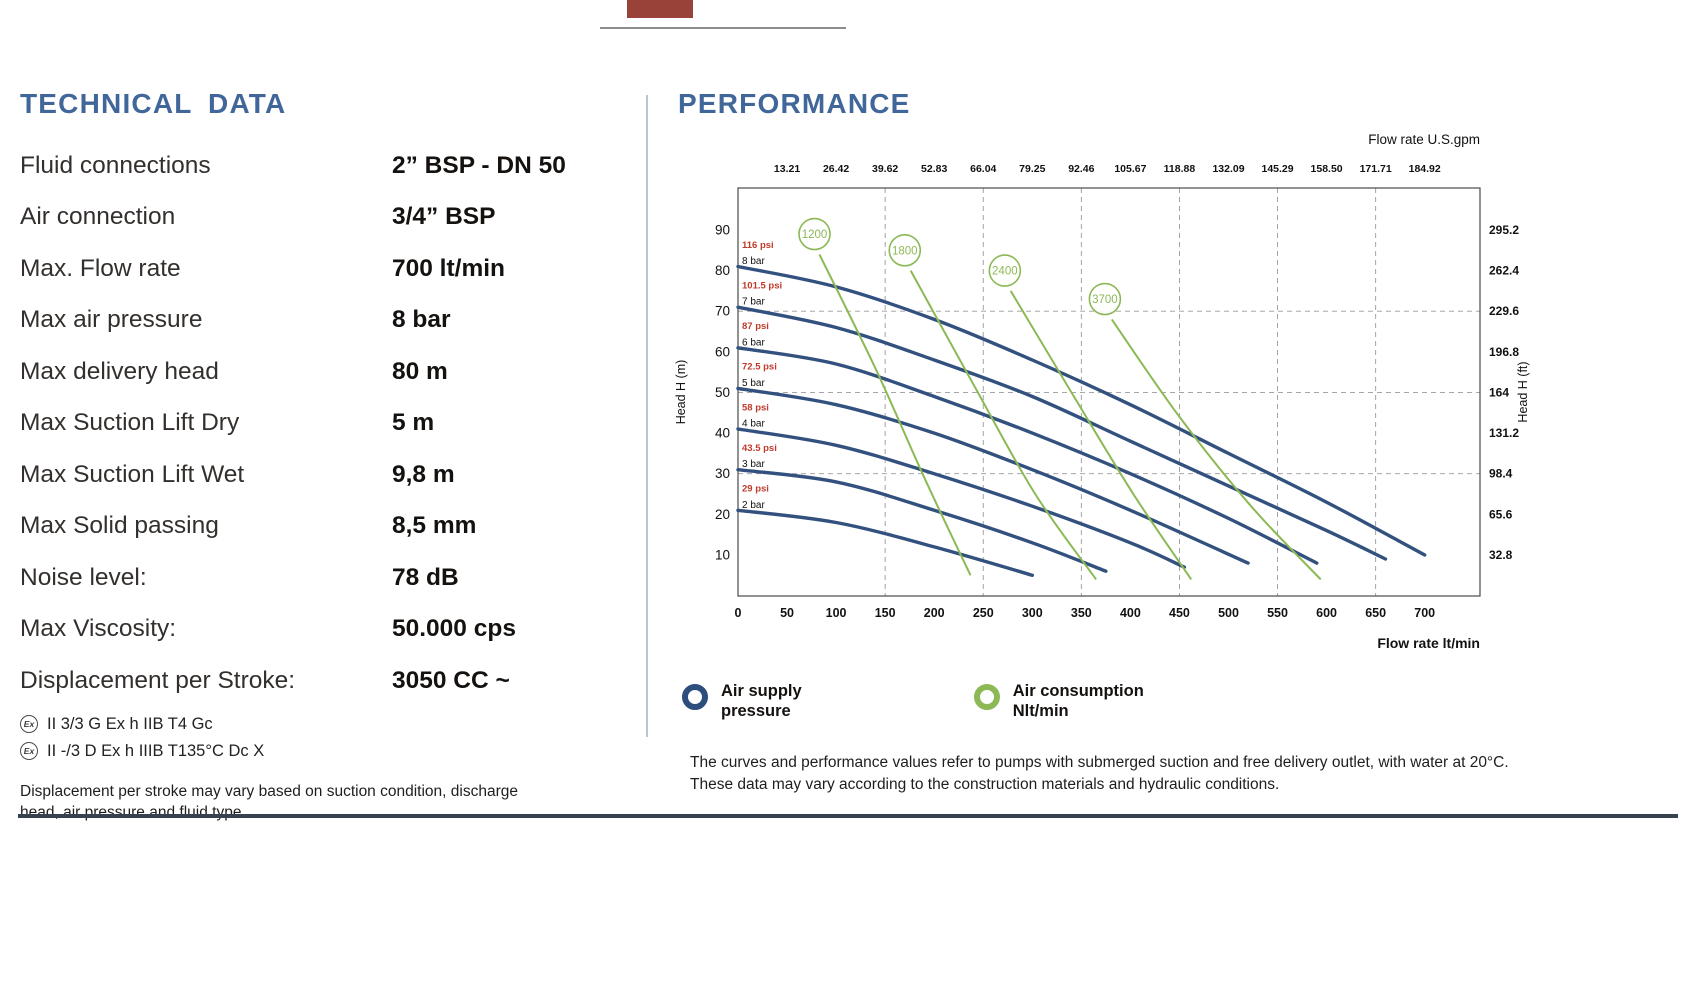 This screenshot has height=1000, width=1692. Describe the element at coordinates (322, 475) in the screenshot. I see `spec-row: Max Suction Lift Wet 9,8 m` at that location.